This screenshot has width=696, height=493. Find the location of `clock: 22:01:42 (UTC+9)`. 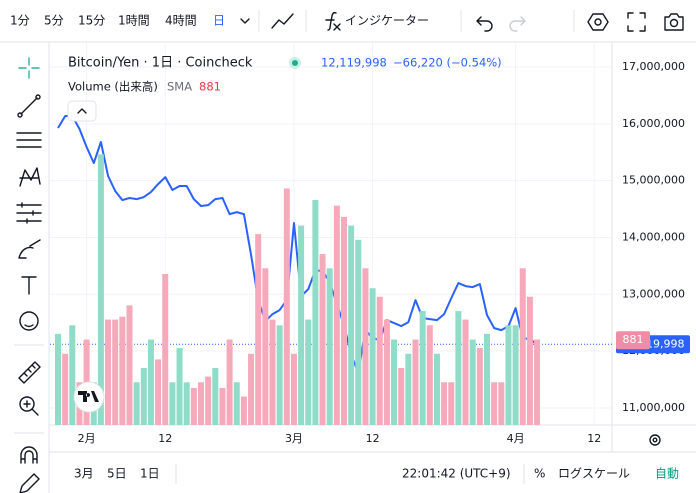

clock: 22:01:42 (UTC+9) is located at coordinates (456, 474).